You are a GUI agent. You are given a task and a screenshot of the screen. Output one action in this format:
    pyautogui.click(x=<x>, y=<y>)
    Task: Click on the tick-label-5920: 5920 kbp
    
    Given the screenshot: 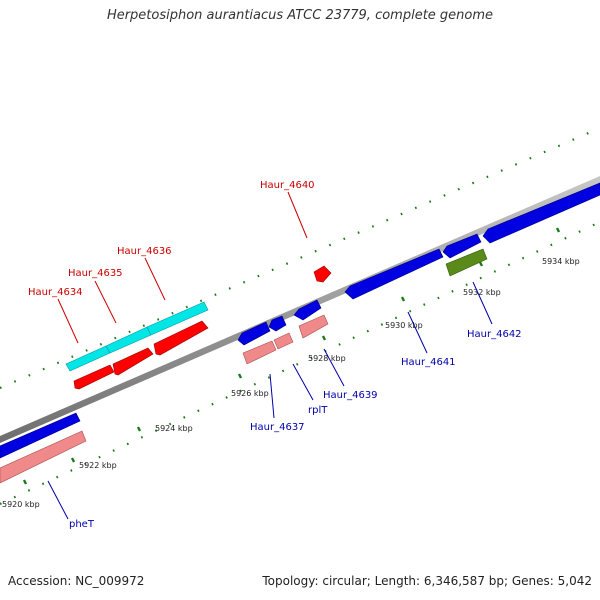 What is the action you would take?
    pyautogui.click(x=21, y=504)
    